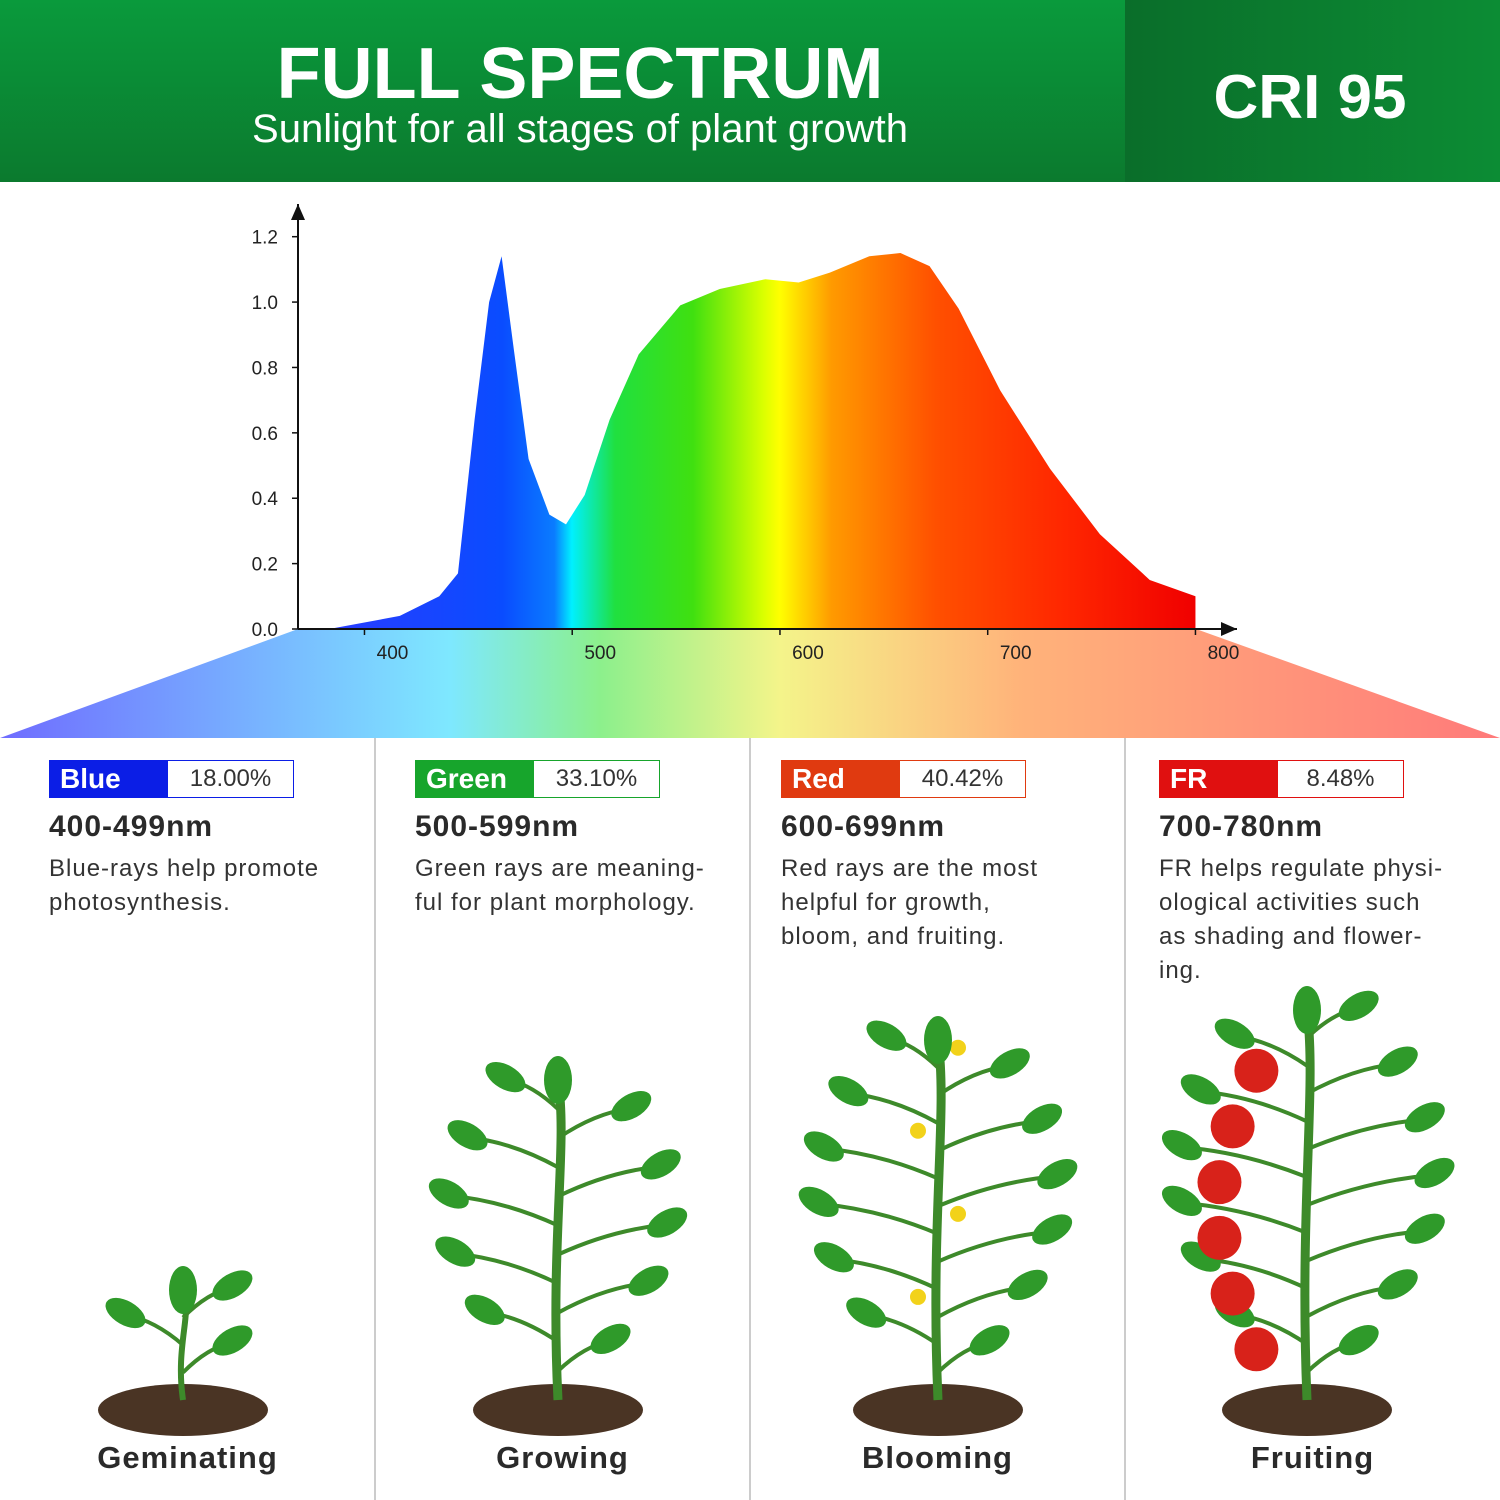  I want to click on band-range: 600-699nm, so click(863, 826).